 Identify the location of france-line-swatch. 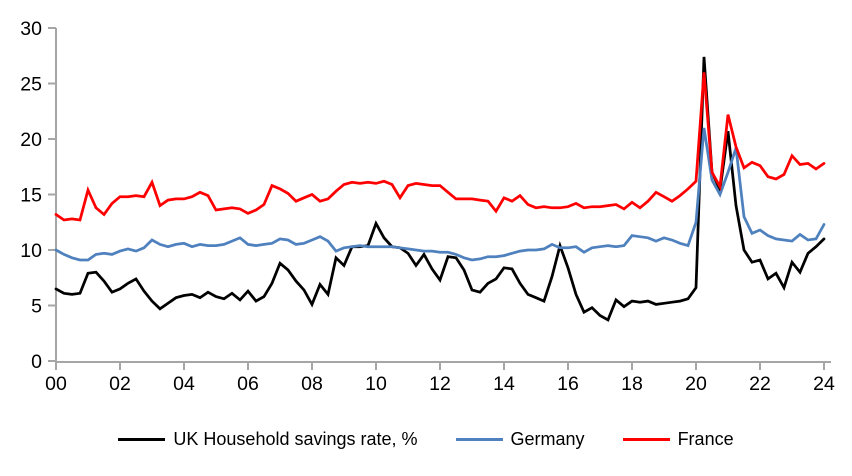
(646, 439).